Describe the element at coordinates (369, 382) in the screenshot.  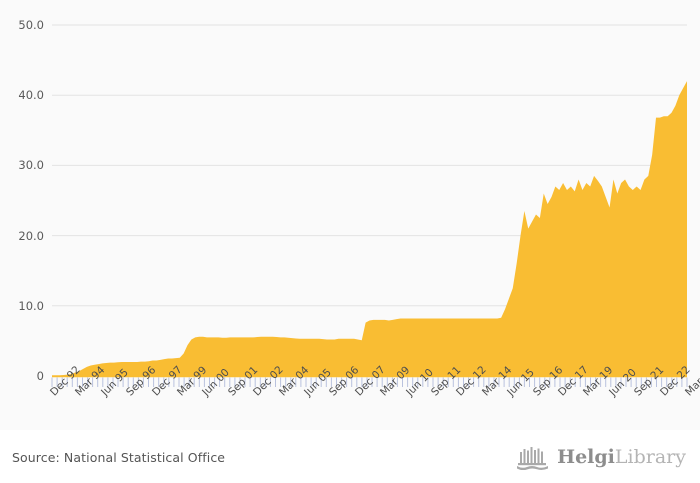
I see `x-axis-ticks` at that location.